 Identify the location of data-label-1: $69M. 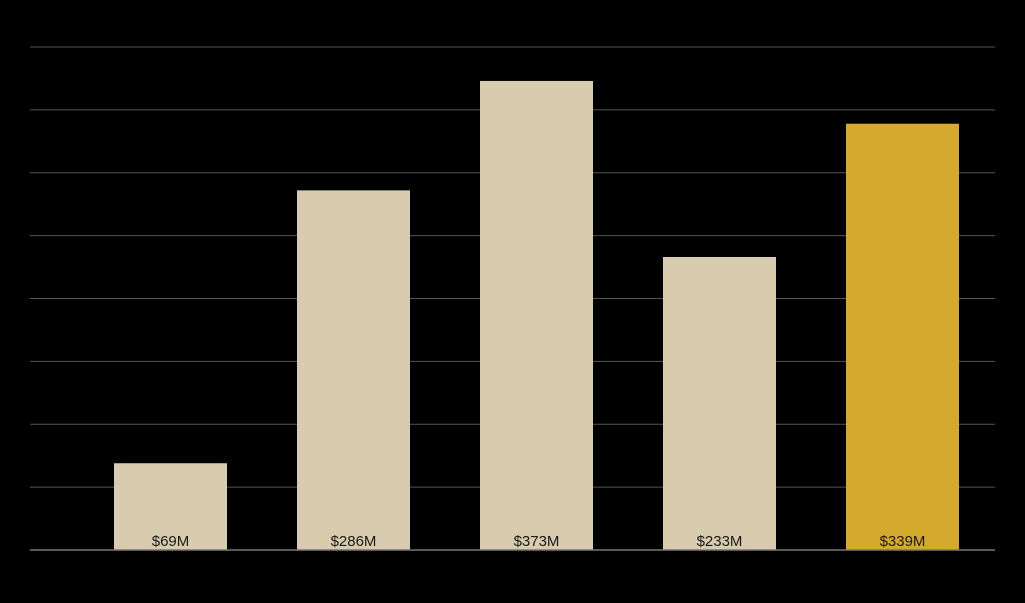
(171, 541).